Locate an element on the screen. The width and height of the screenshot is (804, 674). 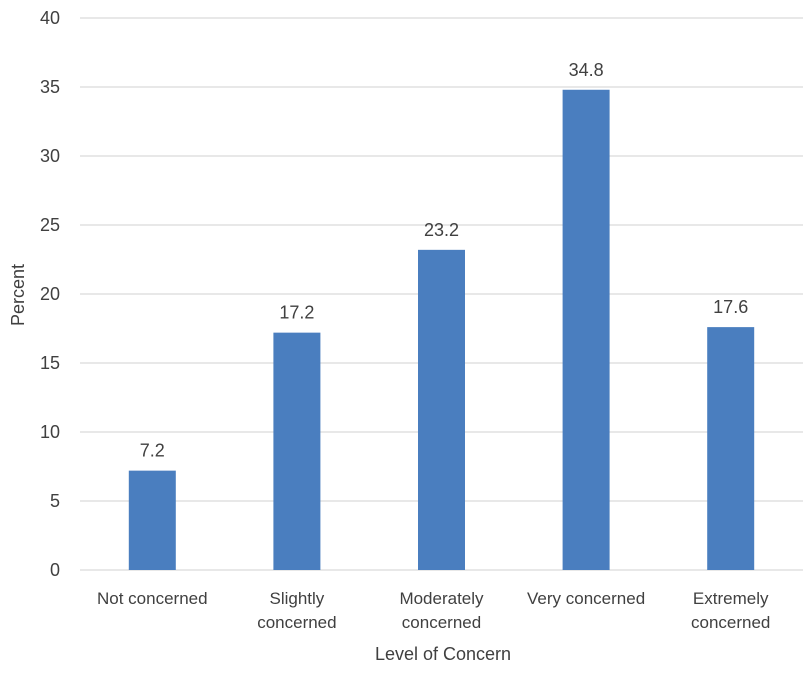
data-label: 17.2 is located at coordinates (296, 313).